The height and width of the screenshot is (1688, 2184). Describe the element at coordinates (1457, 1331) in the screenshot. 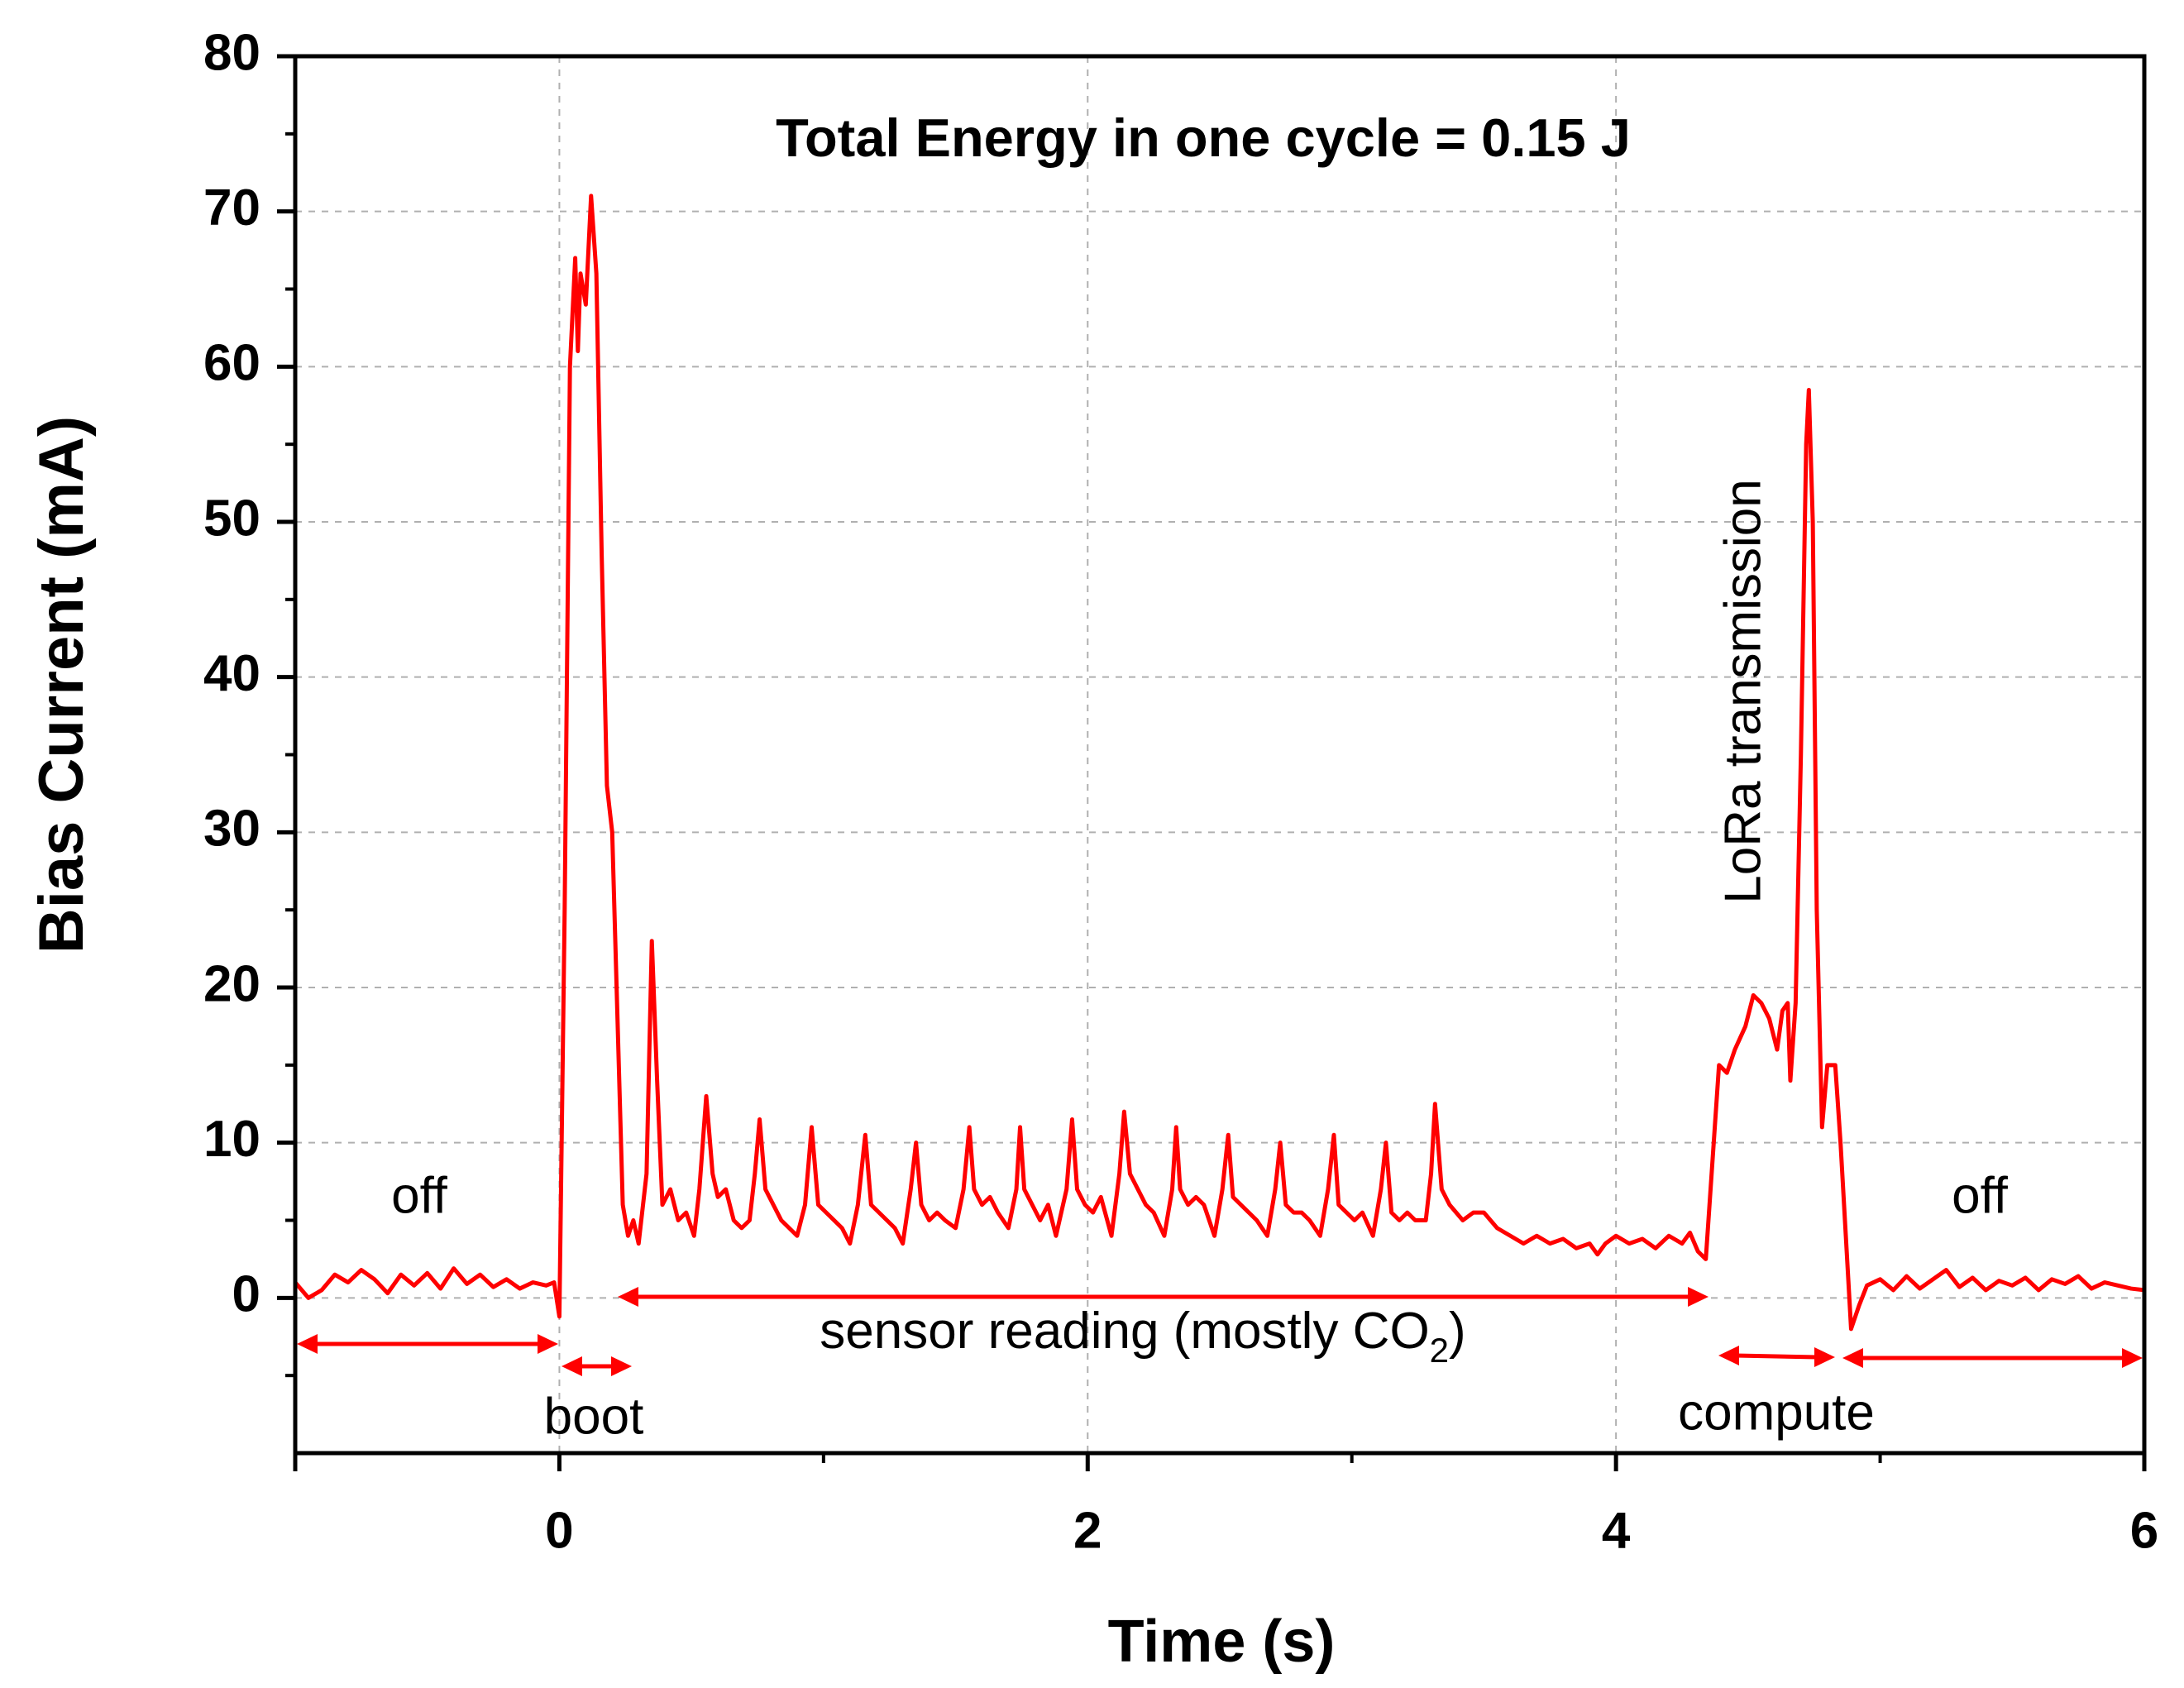

I see `annotation-part: )` at that location.